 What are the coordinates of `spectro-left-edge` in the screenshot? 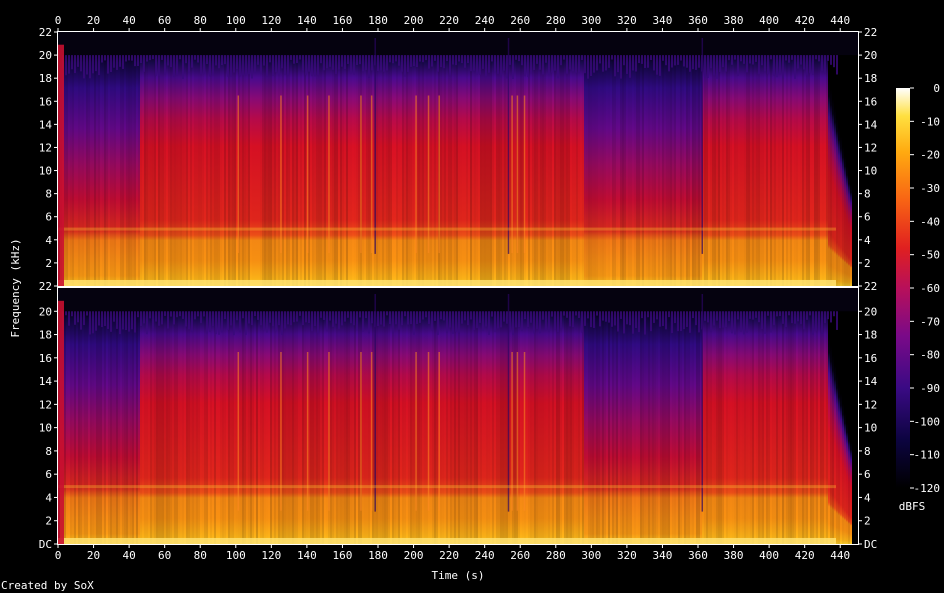 It's located at (61, 165).